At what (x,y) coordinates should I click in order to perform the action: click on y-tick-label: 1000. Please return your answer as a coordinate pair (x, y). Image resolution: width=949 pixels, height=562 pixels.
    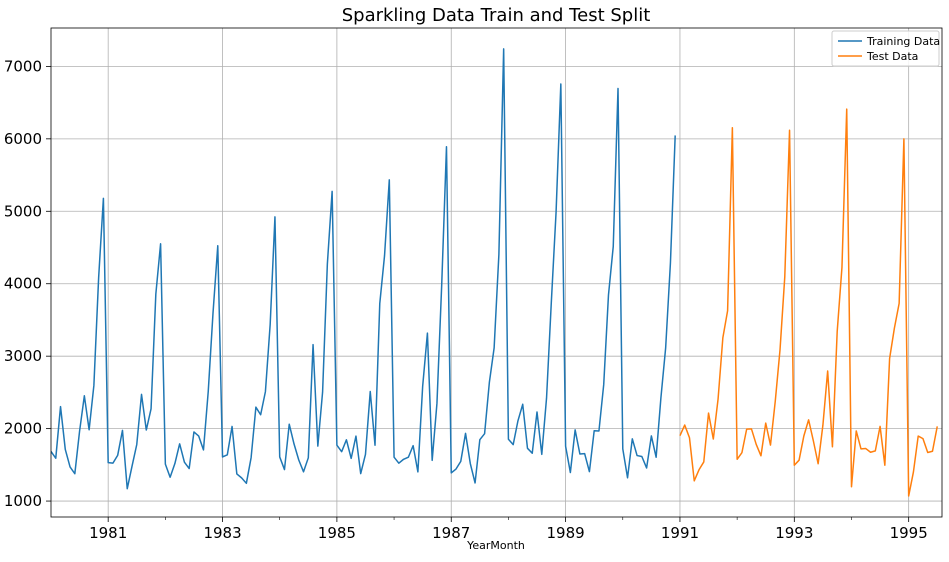
    Looking at the image, I should click on (23, 501).